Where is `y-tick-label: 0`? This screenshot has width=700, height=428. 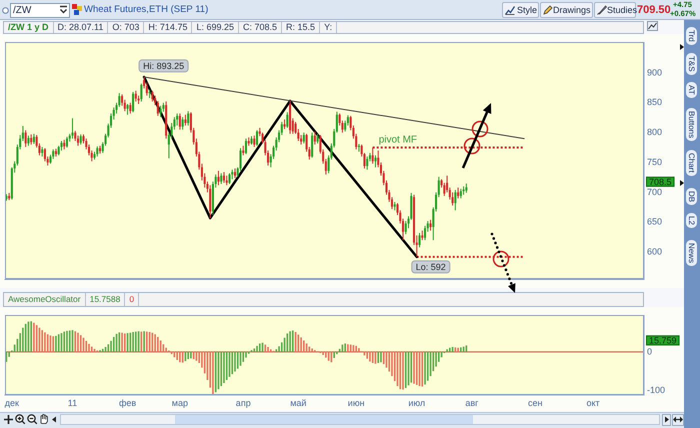
y-tick-label: 0 is located at coordinates (649, 351).